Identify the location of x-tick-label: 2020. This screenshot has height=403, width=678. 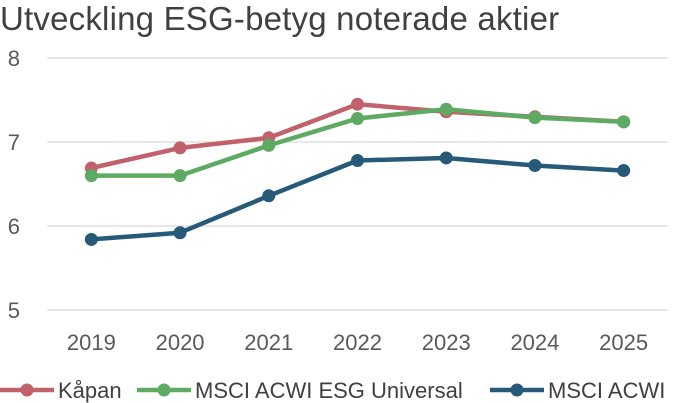
(180, 342).